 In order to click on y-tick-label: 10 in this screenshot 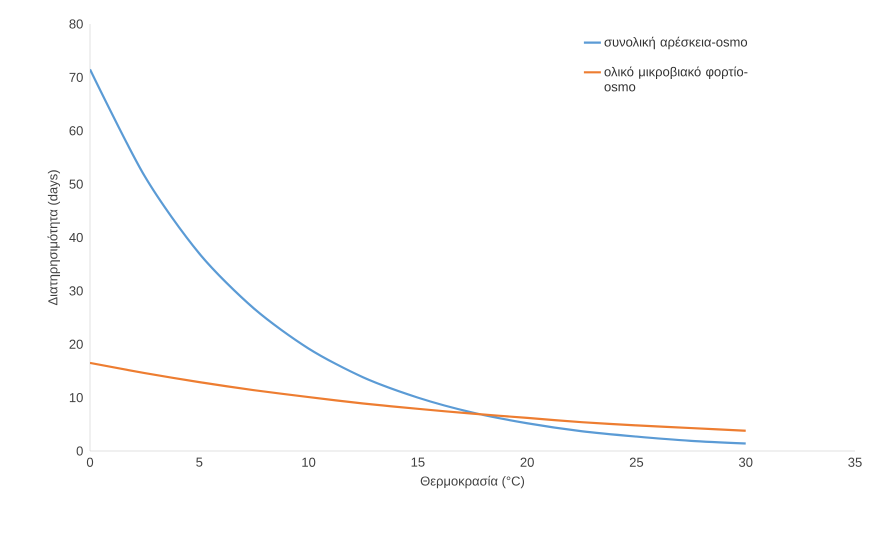, I will do `click(76, 397)`.